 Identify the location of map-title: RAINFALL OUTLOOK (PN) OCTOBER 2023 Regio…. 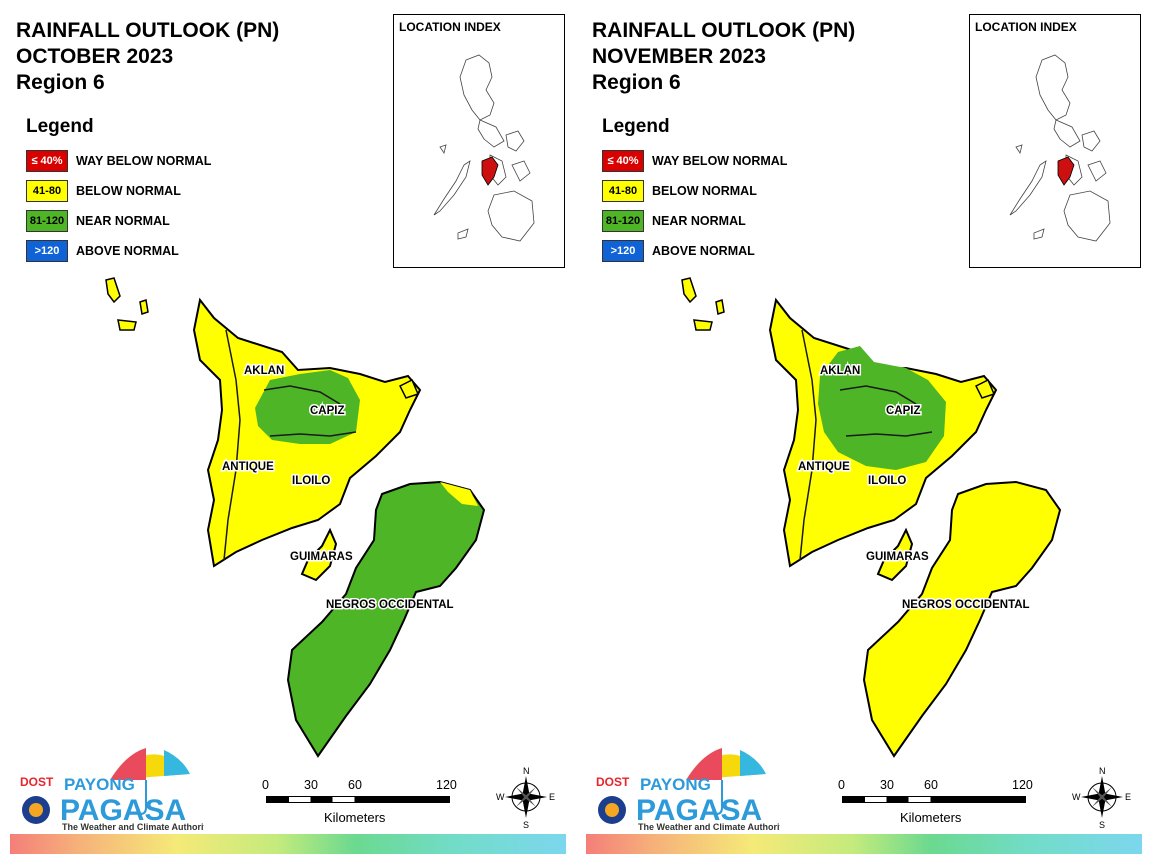
(147, 57).